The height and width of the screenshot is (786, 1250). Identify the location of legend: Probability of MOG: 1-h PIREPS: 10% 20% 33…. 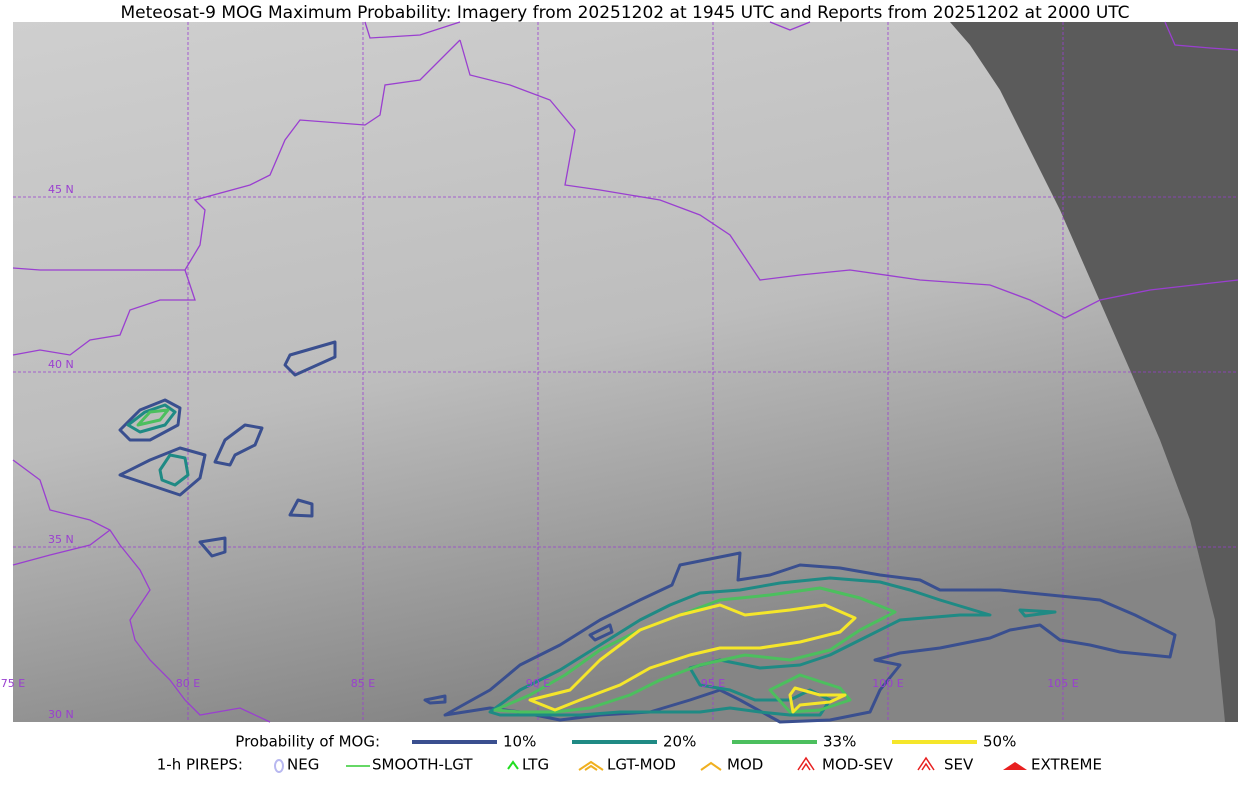
(629, 753).